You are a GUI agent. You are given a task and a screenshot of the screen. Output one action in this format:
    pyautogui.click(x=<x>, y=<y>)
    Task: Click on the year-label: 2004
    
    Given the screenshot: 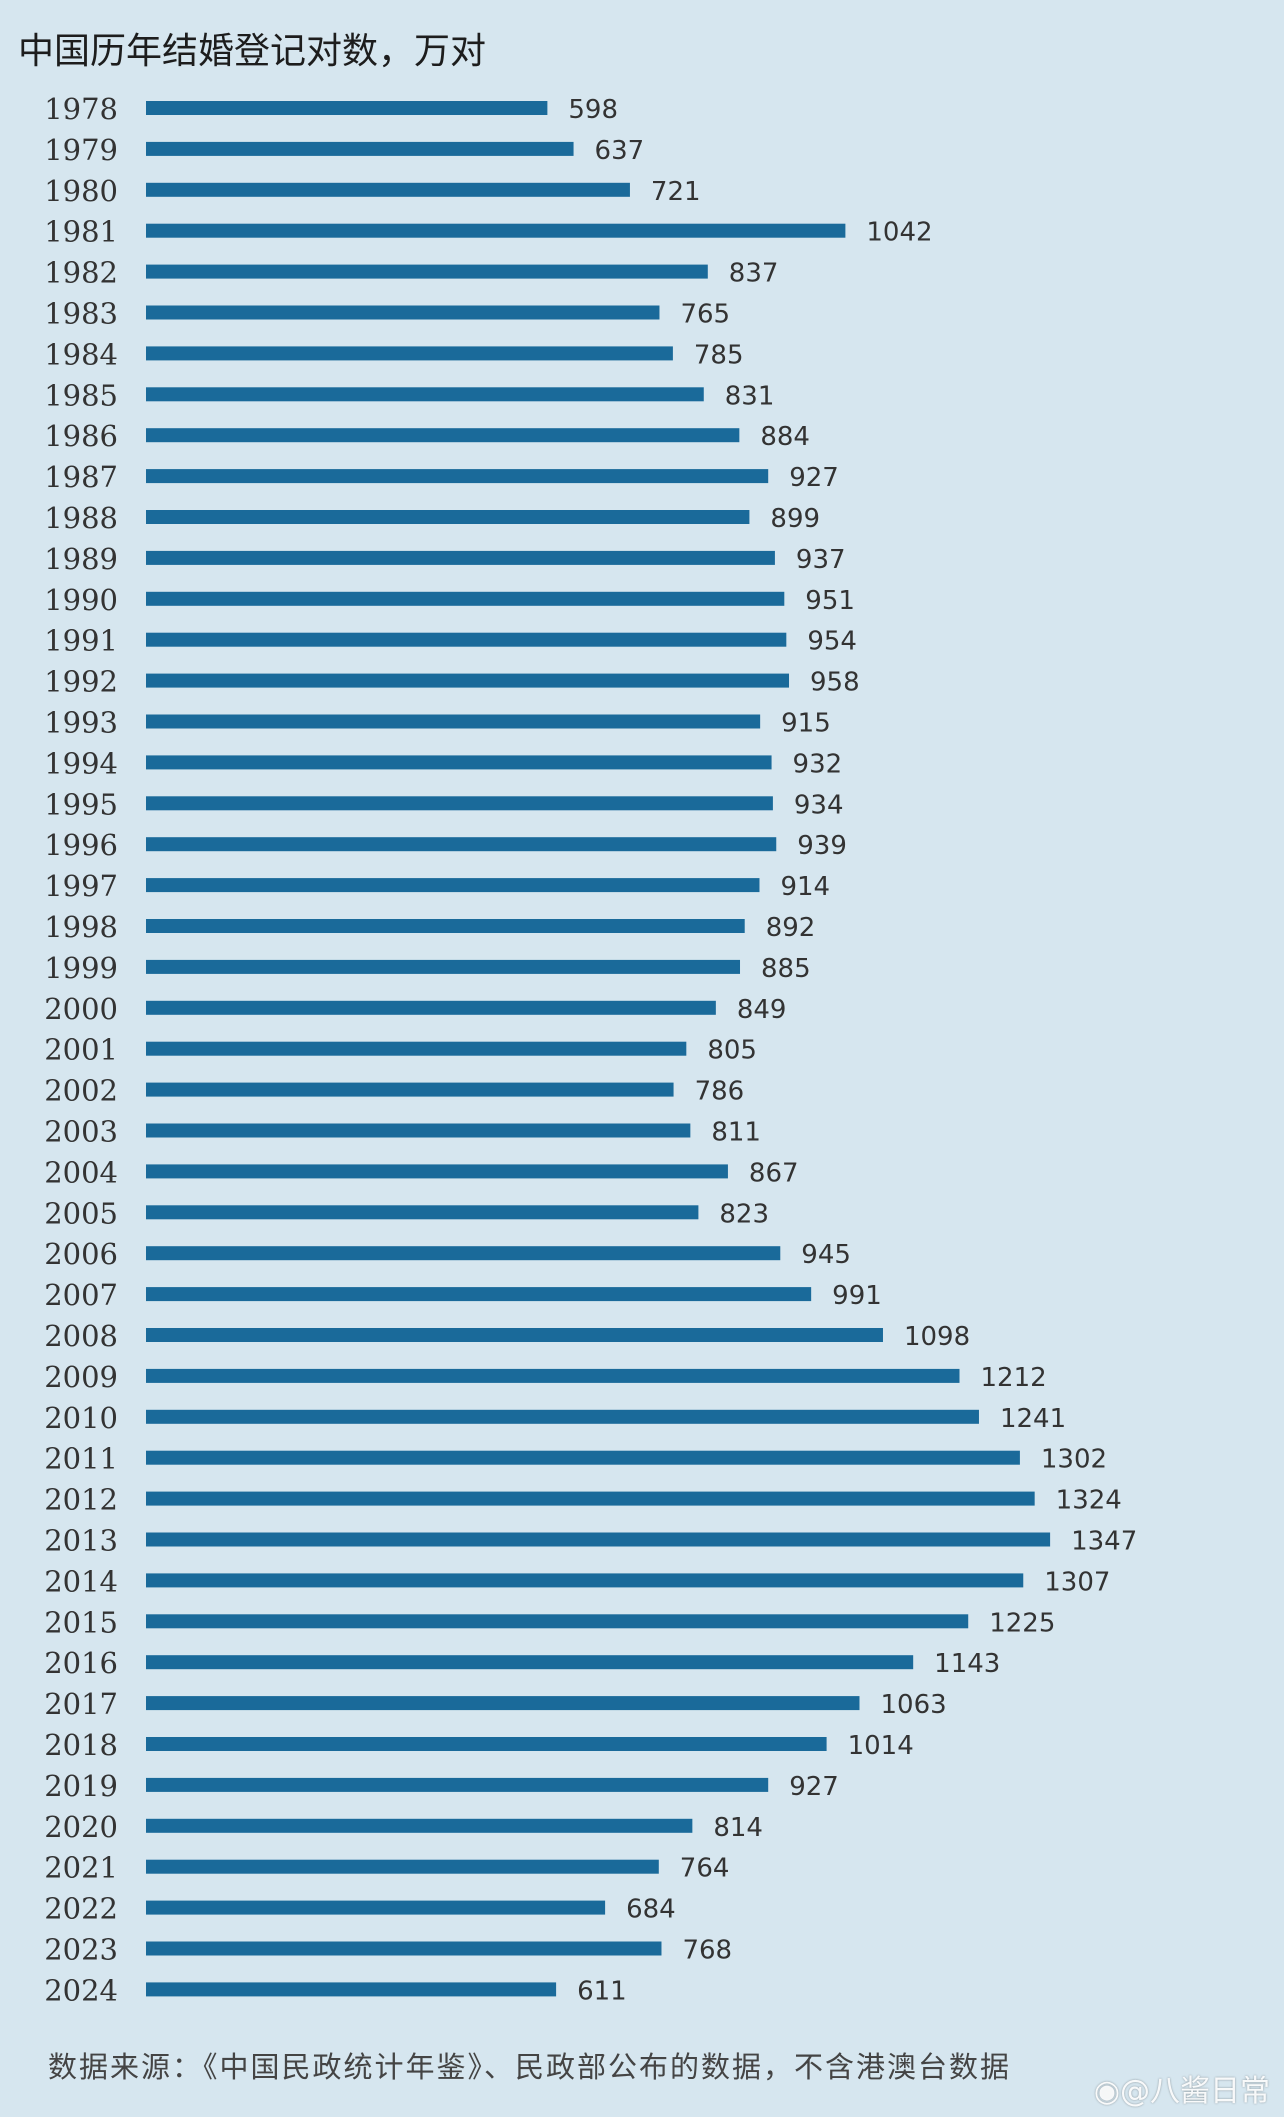 What is the action you would take?
    pyautogui.click(x=81, y=1172)
    